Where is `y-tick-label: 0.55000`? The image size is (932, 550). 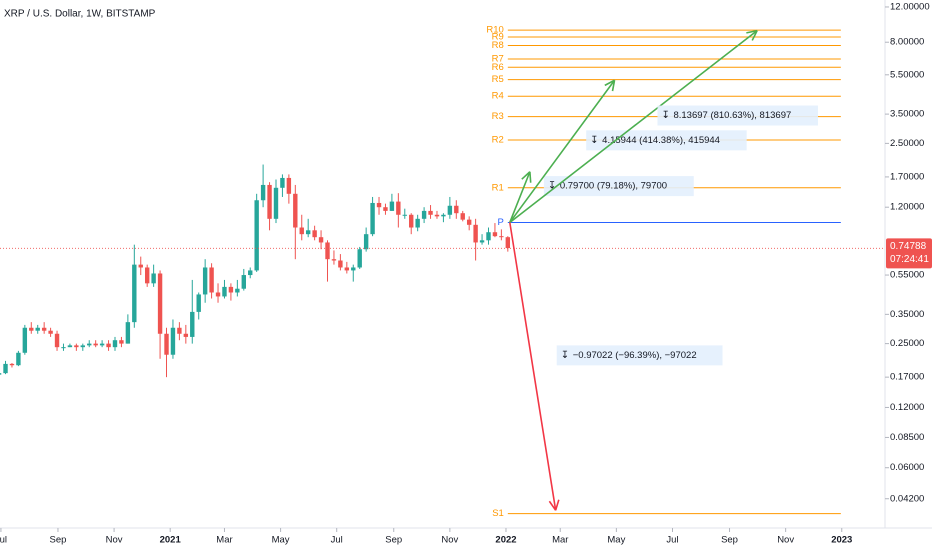 y-tick-label: 0.55000 is located at coordinates (907, 275).